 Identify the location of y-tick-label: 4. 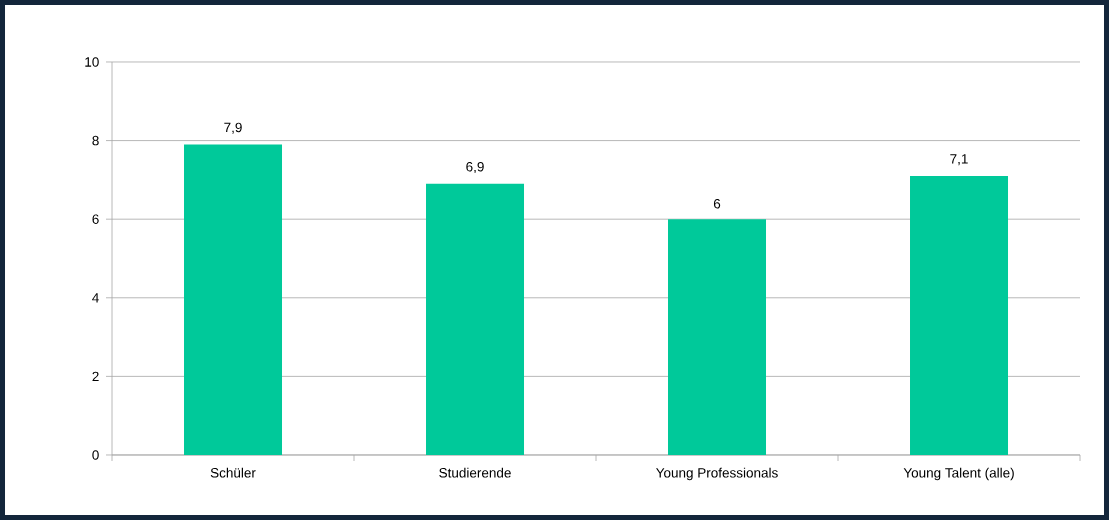
(95, 298).